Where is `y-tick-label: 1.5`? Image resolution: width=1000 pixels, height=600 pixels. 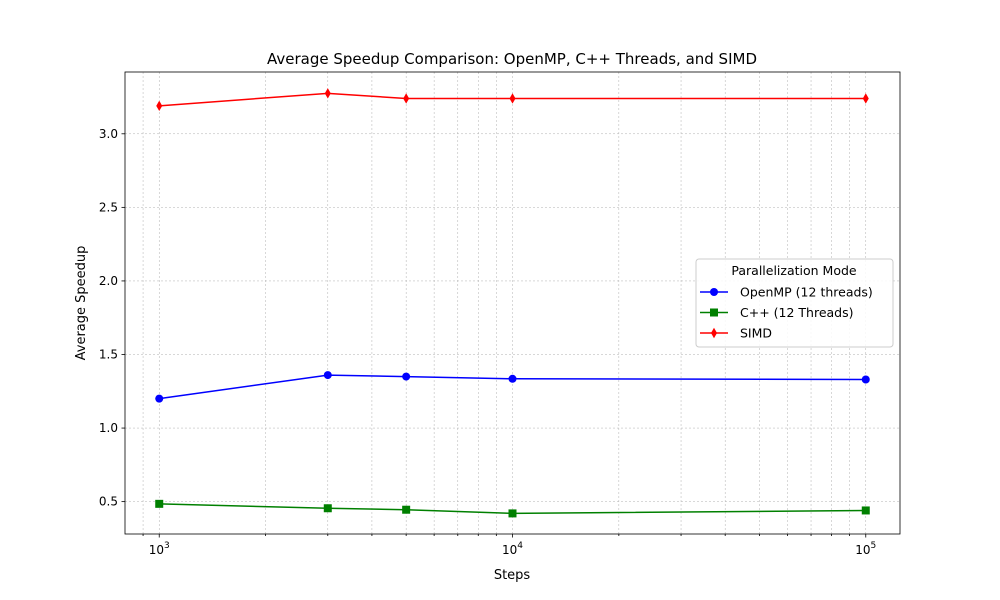
y-tick-label: 1.5 is located at coordinates (108, 354).